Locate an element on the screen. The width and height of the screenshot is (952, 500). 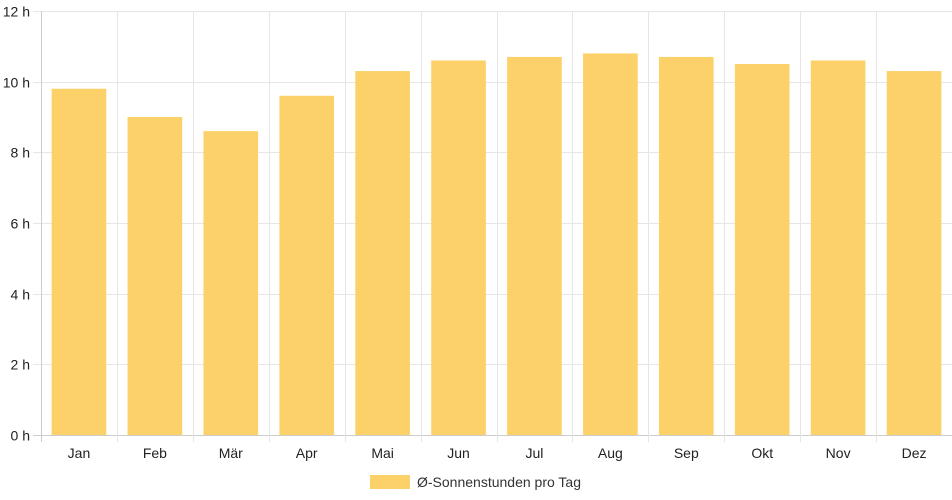
x-tick-label: Sep is located at coordinates (686, 453).